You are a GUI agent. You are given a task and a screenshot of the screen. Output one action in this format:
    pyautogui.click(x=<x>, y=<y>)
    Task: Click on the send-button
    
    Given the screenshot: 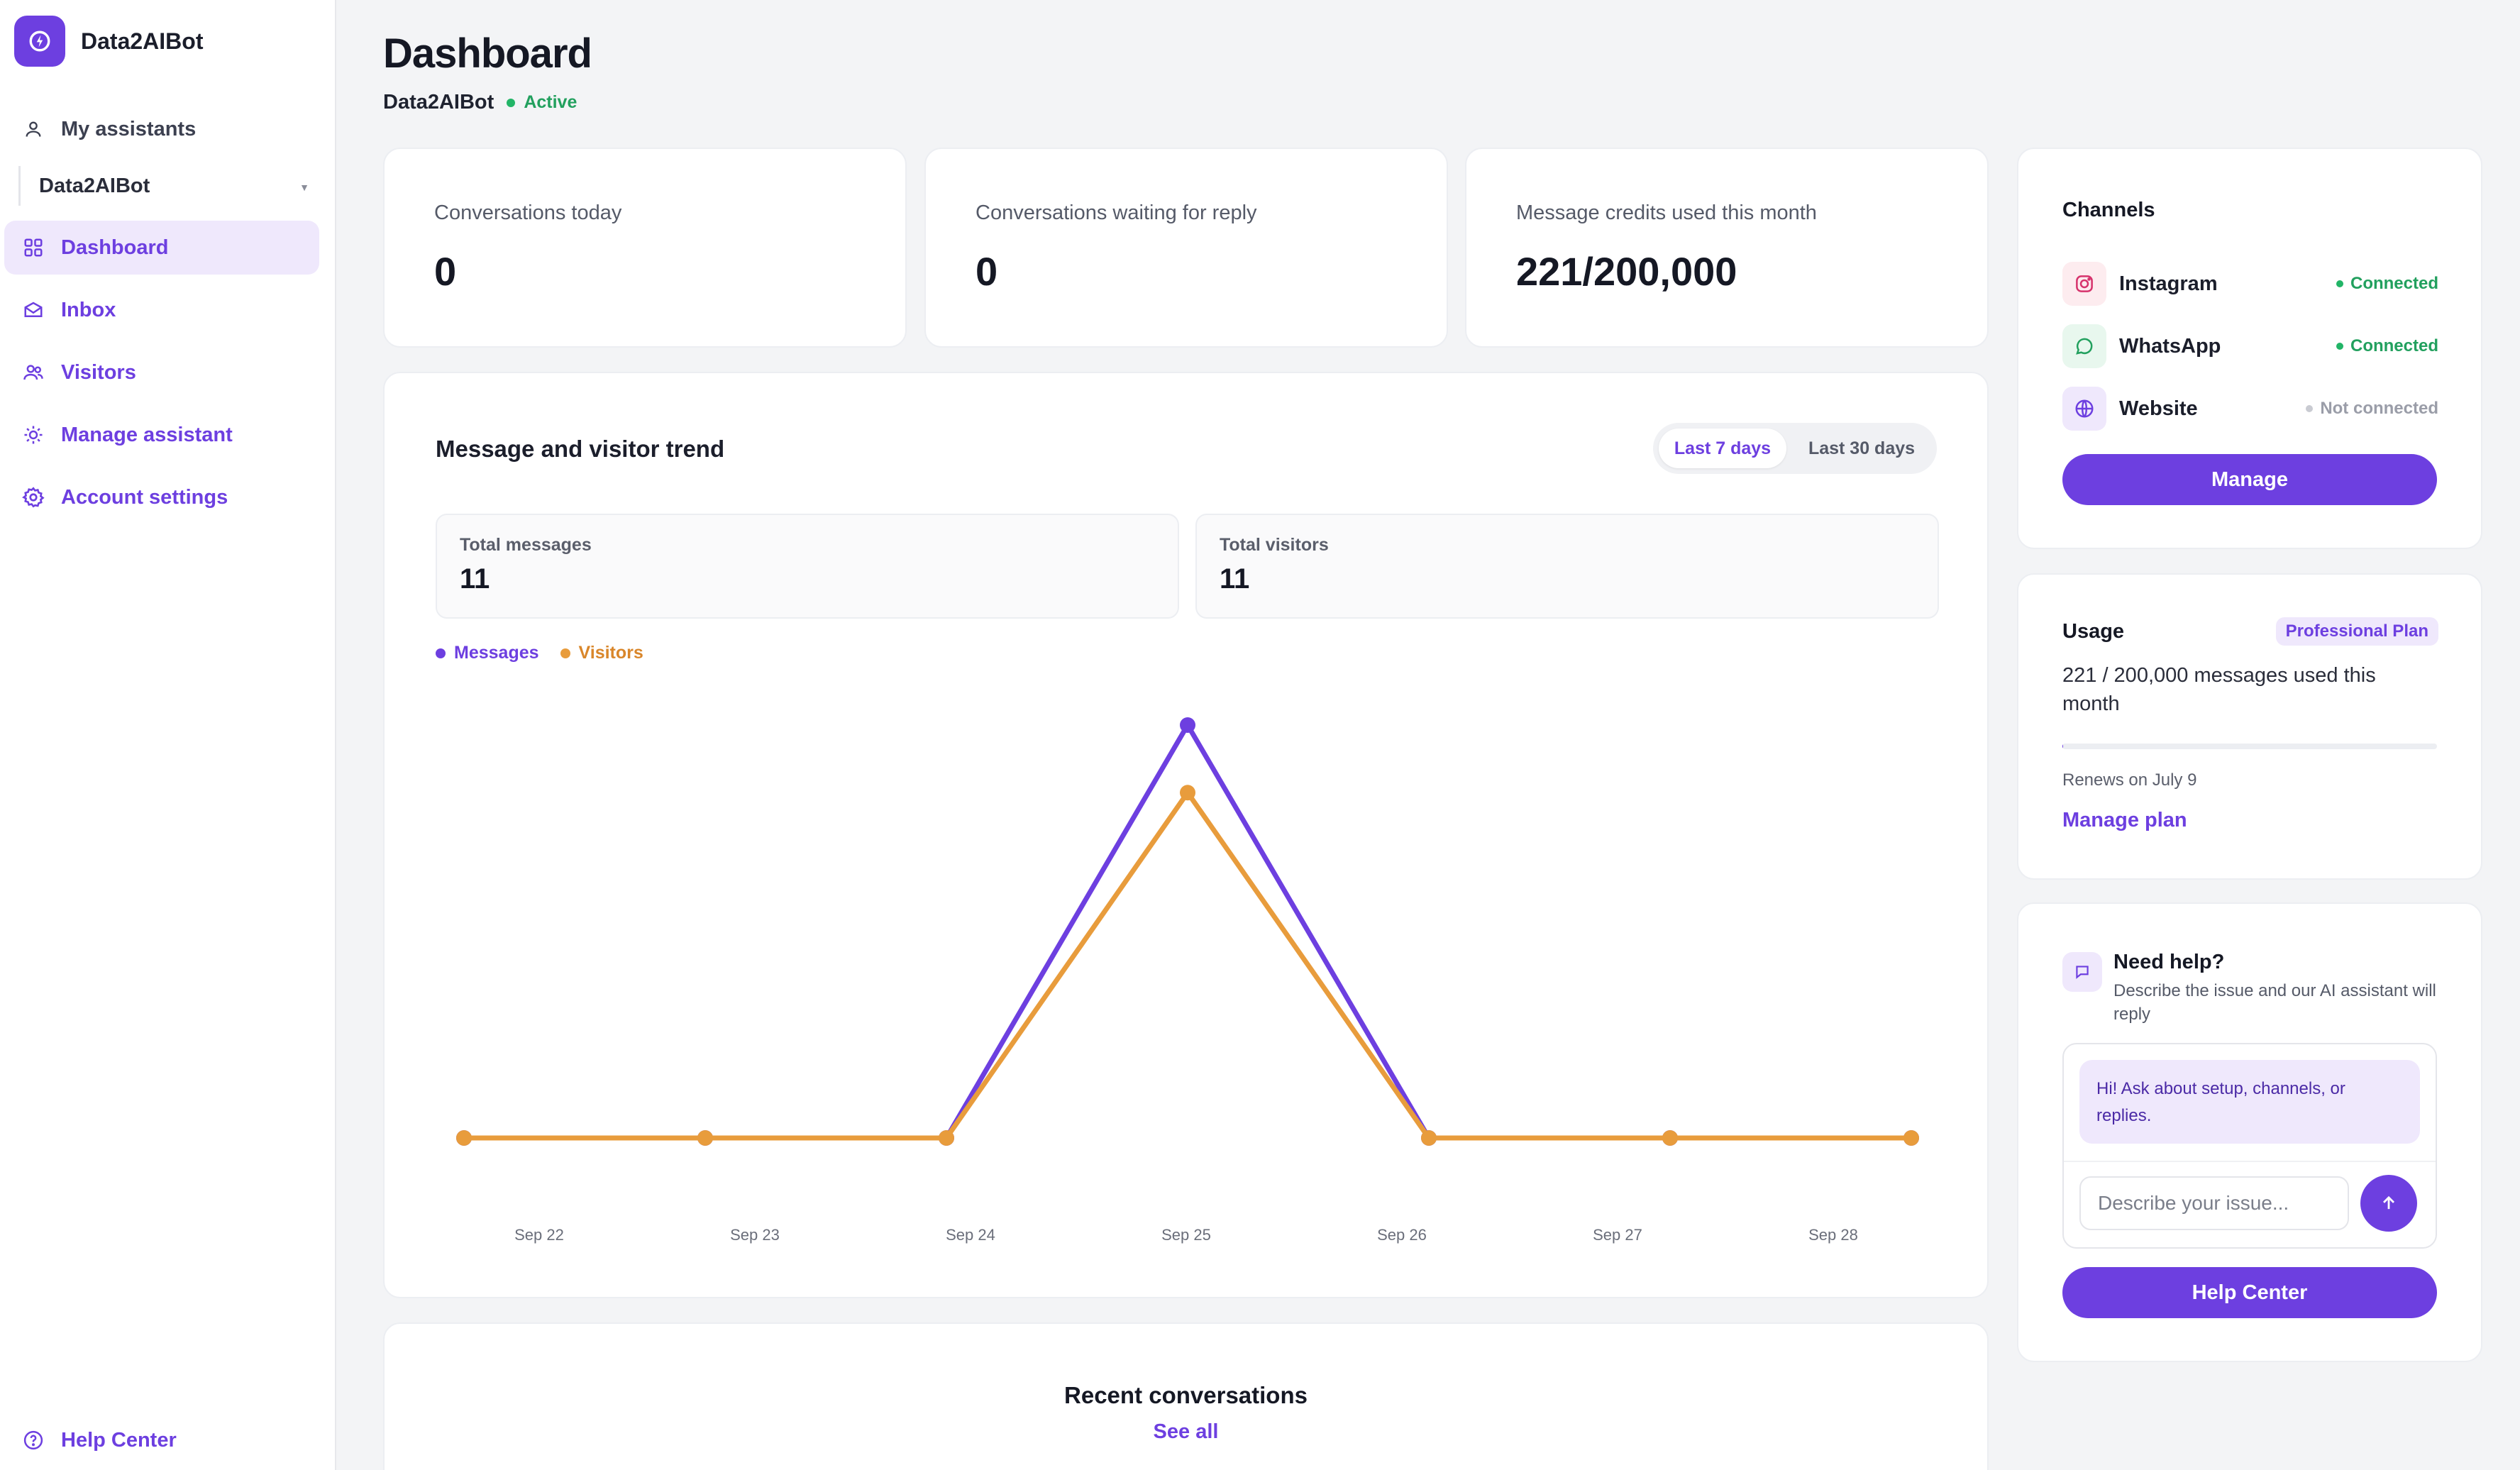 What is the action you would take?
    pyautogui.click(x=2388, y=1203)
    